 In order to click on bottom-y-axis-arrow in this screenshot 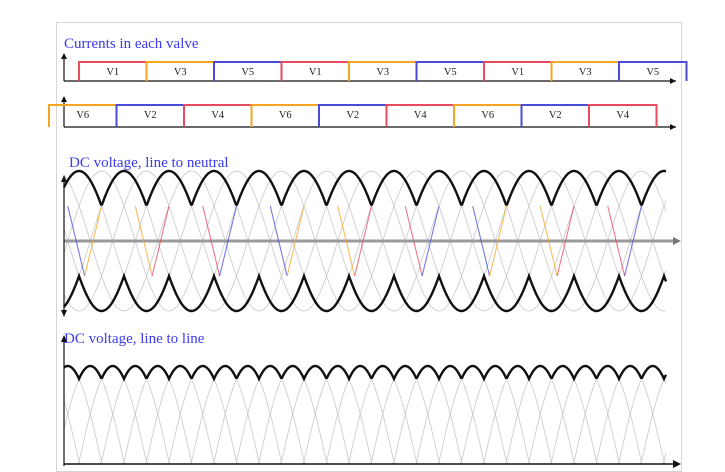, I will do `click(64, 99)`.